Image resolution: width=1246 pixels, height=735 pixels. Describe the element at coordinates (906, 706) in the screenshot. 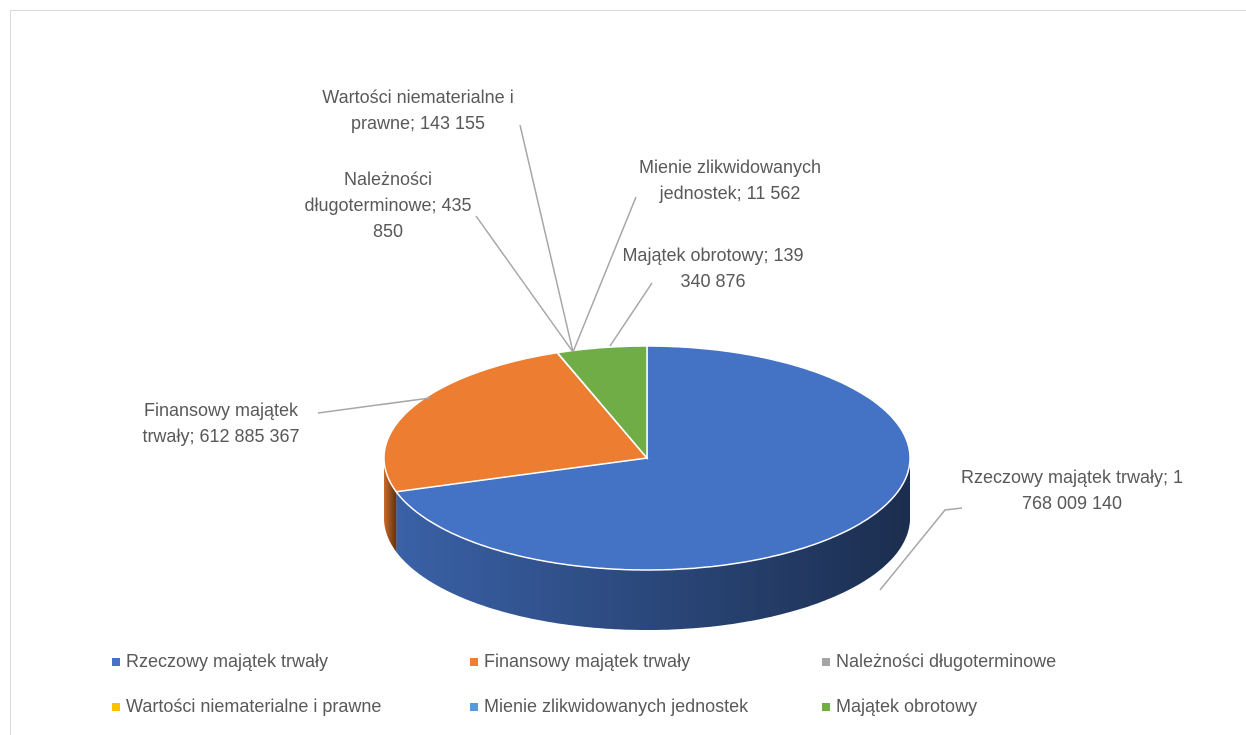

I see `legend-label: Majątek obrotowy` at that location.